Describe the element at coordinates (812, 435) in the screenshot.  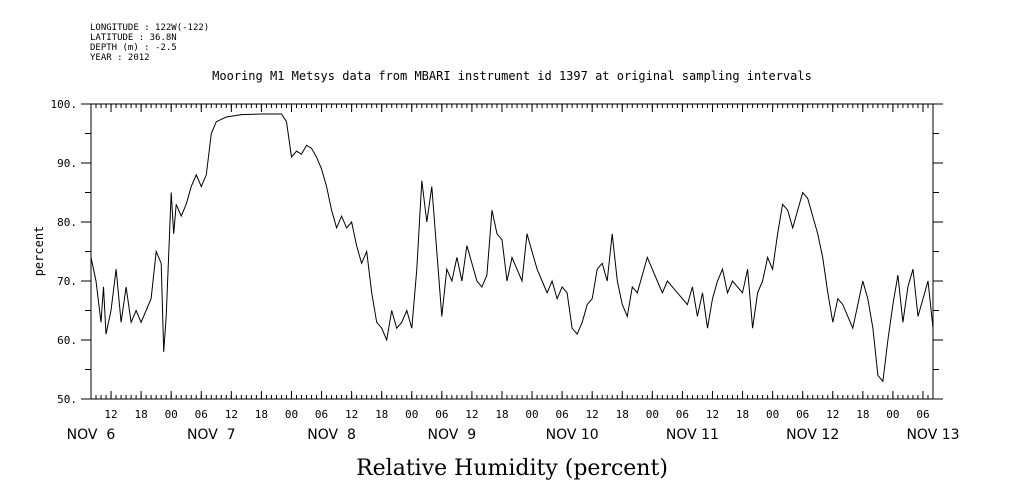
I see `x-date-label: NOV 12` at that location.